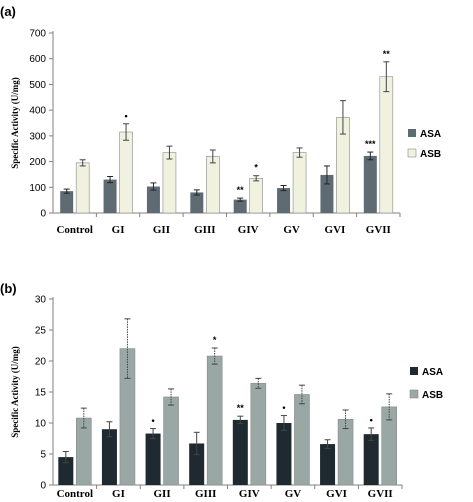  Describe the element at coordinates (8, 11) in the screenshot. I see `panel-label: (a)` at that location.